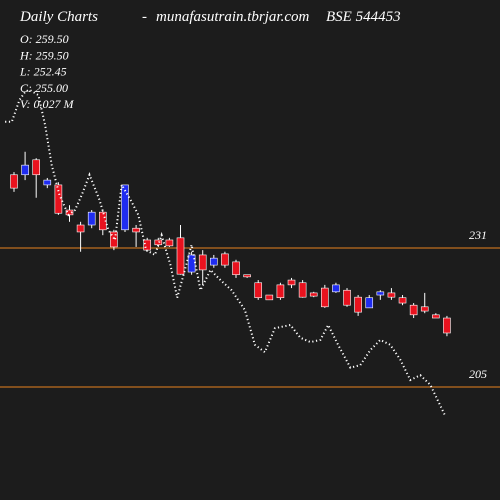 The height and width of the screenshot is (500, 500). What do you see at coordinates (44, 88) in the screenshot?
I see `ohlc-label: C: 255.00` at bounding box center [44, 88].